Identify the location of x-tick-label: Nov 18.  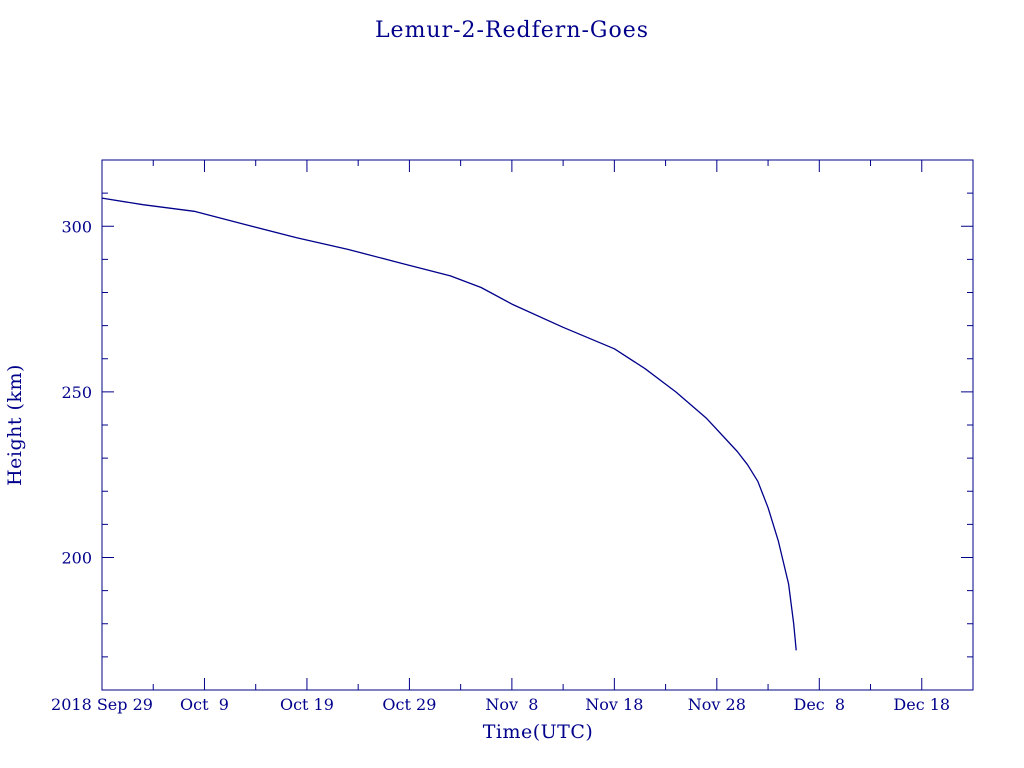
(614, 704).